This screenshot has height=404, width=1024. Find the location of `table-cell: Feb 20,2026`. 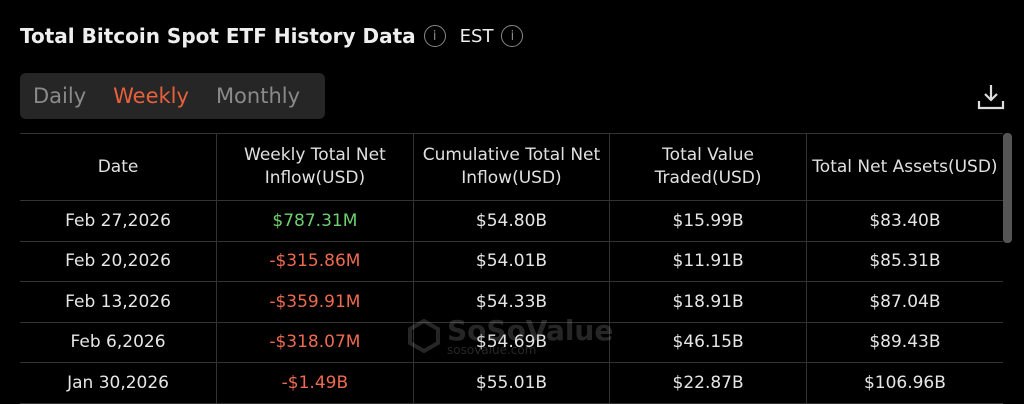

table-cell: Feb 20,2026 is located at coordinates (119, 261).